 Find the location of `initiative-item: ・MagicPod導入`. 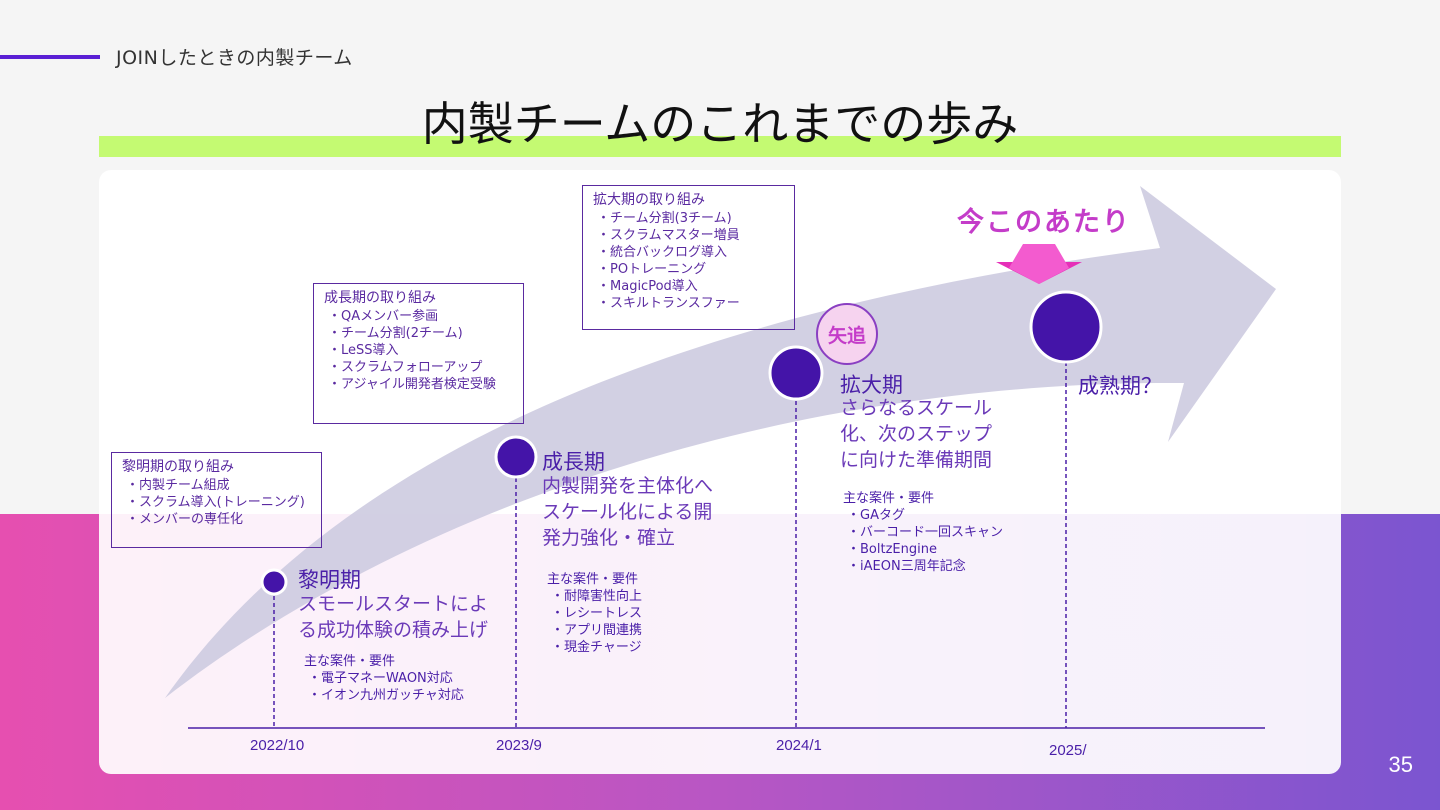

initiative-item: ・MagicPod導入 is located at coordinates (647, 286).